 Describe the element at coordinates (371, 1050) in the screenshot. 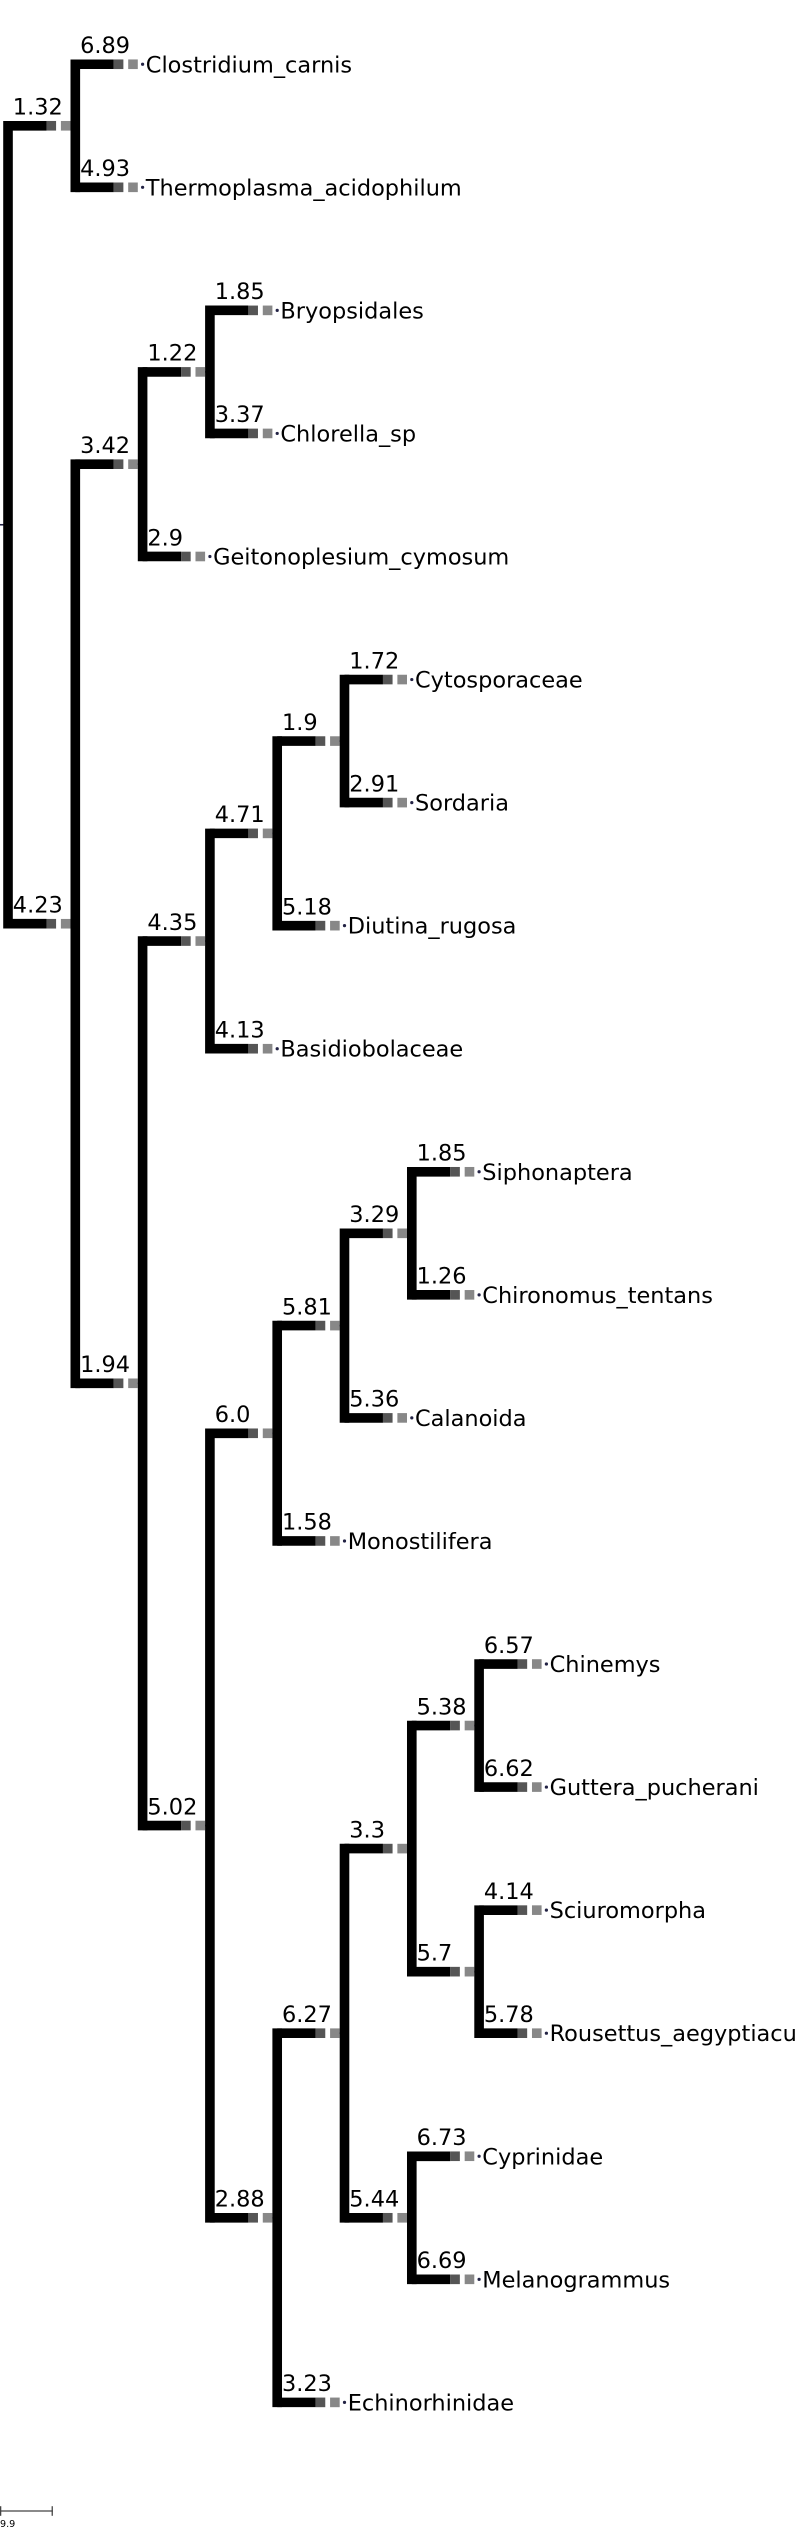

I see `leaf-name: Basidiobolaceae` at that location.